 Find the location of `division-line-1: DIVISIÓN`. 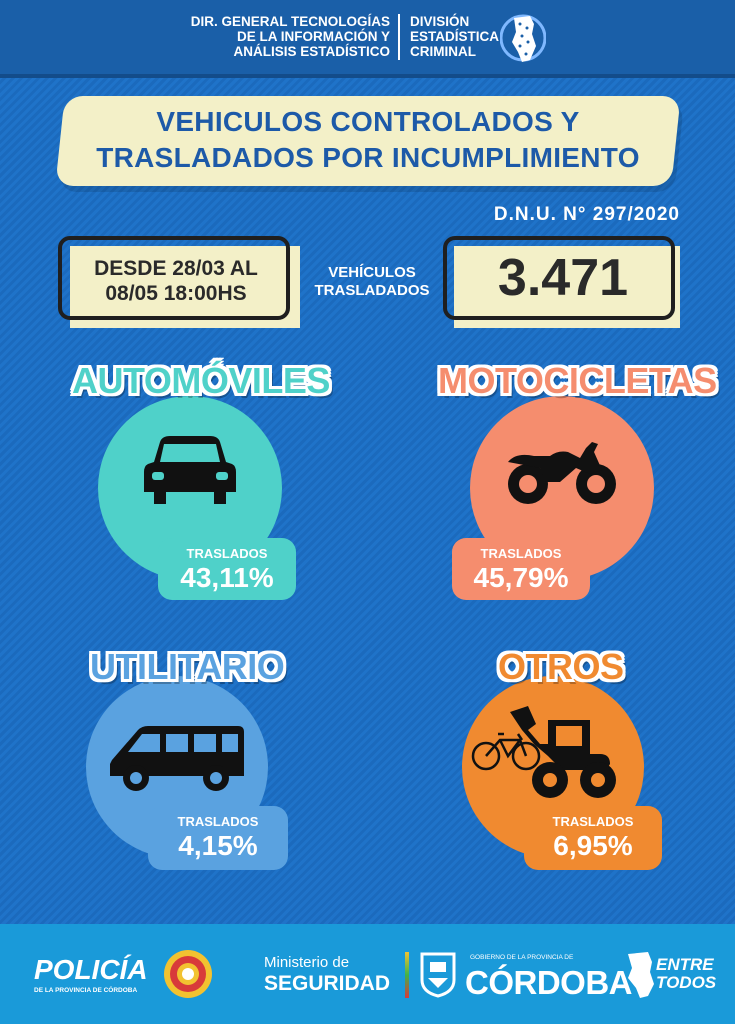

division-line-1: DIVISIÓN is located at coordinates (440, 21).